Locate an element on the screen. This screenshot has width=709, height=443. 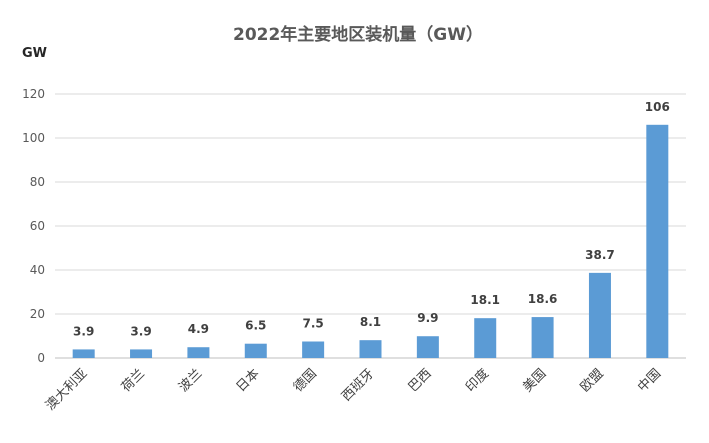
y-tick-label: 40 is located at coordinates (37, 270).